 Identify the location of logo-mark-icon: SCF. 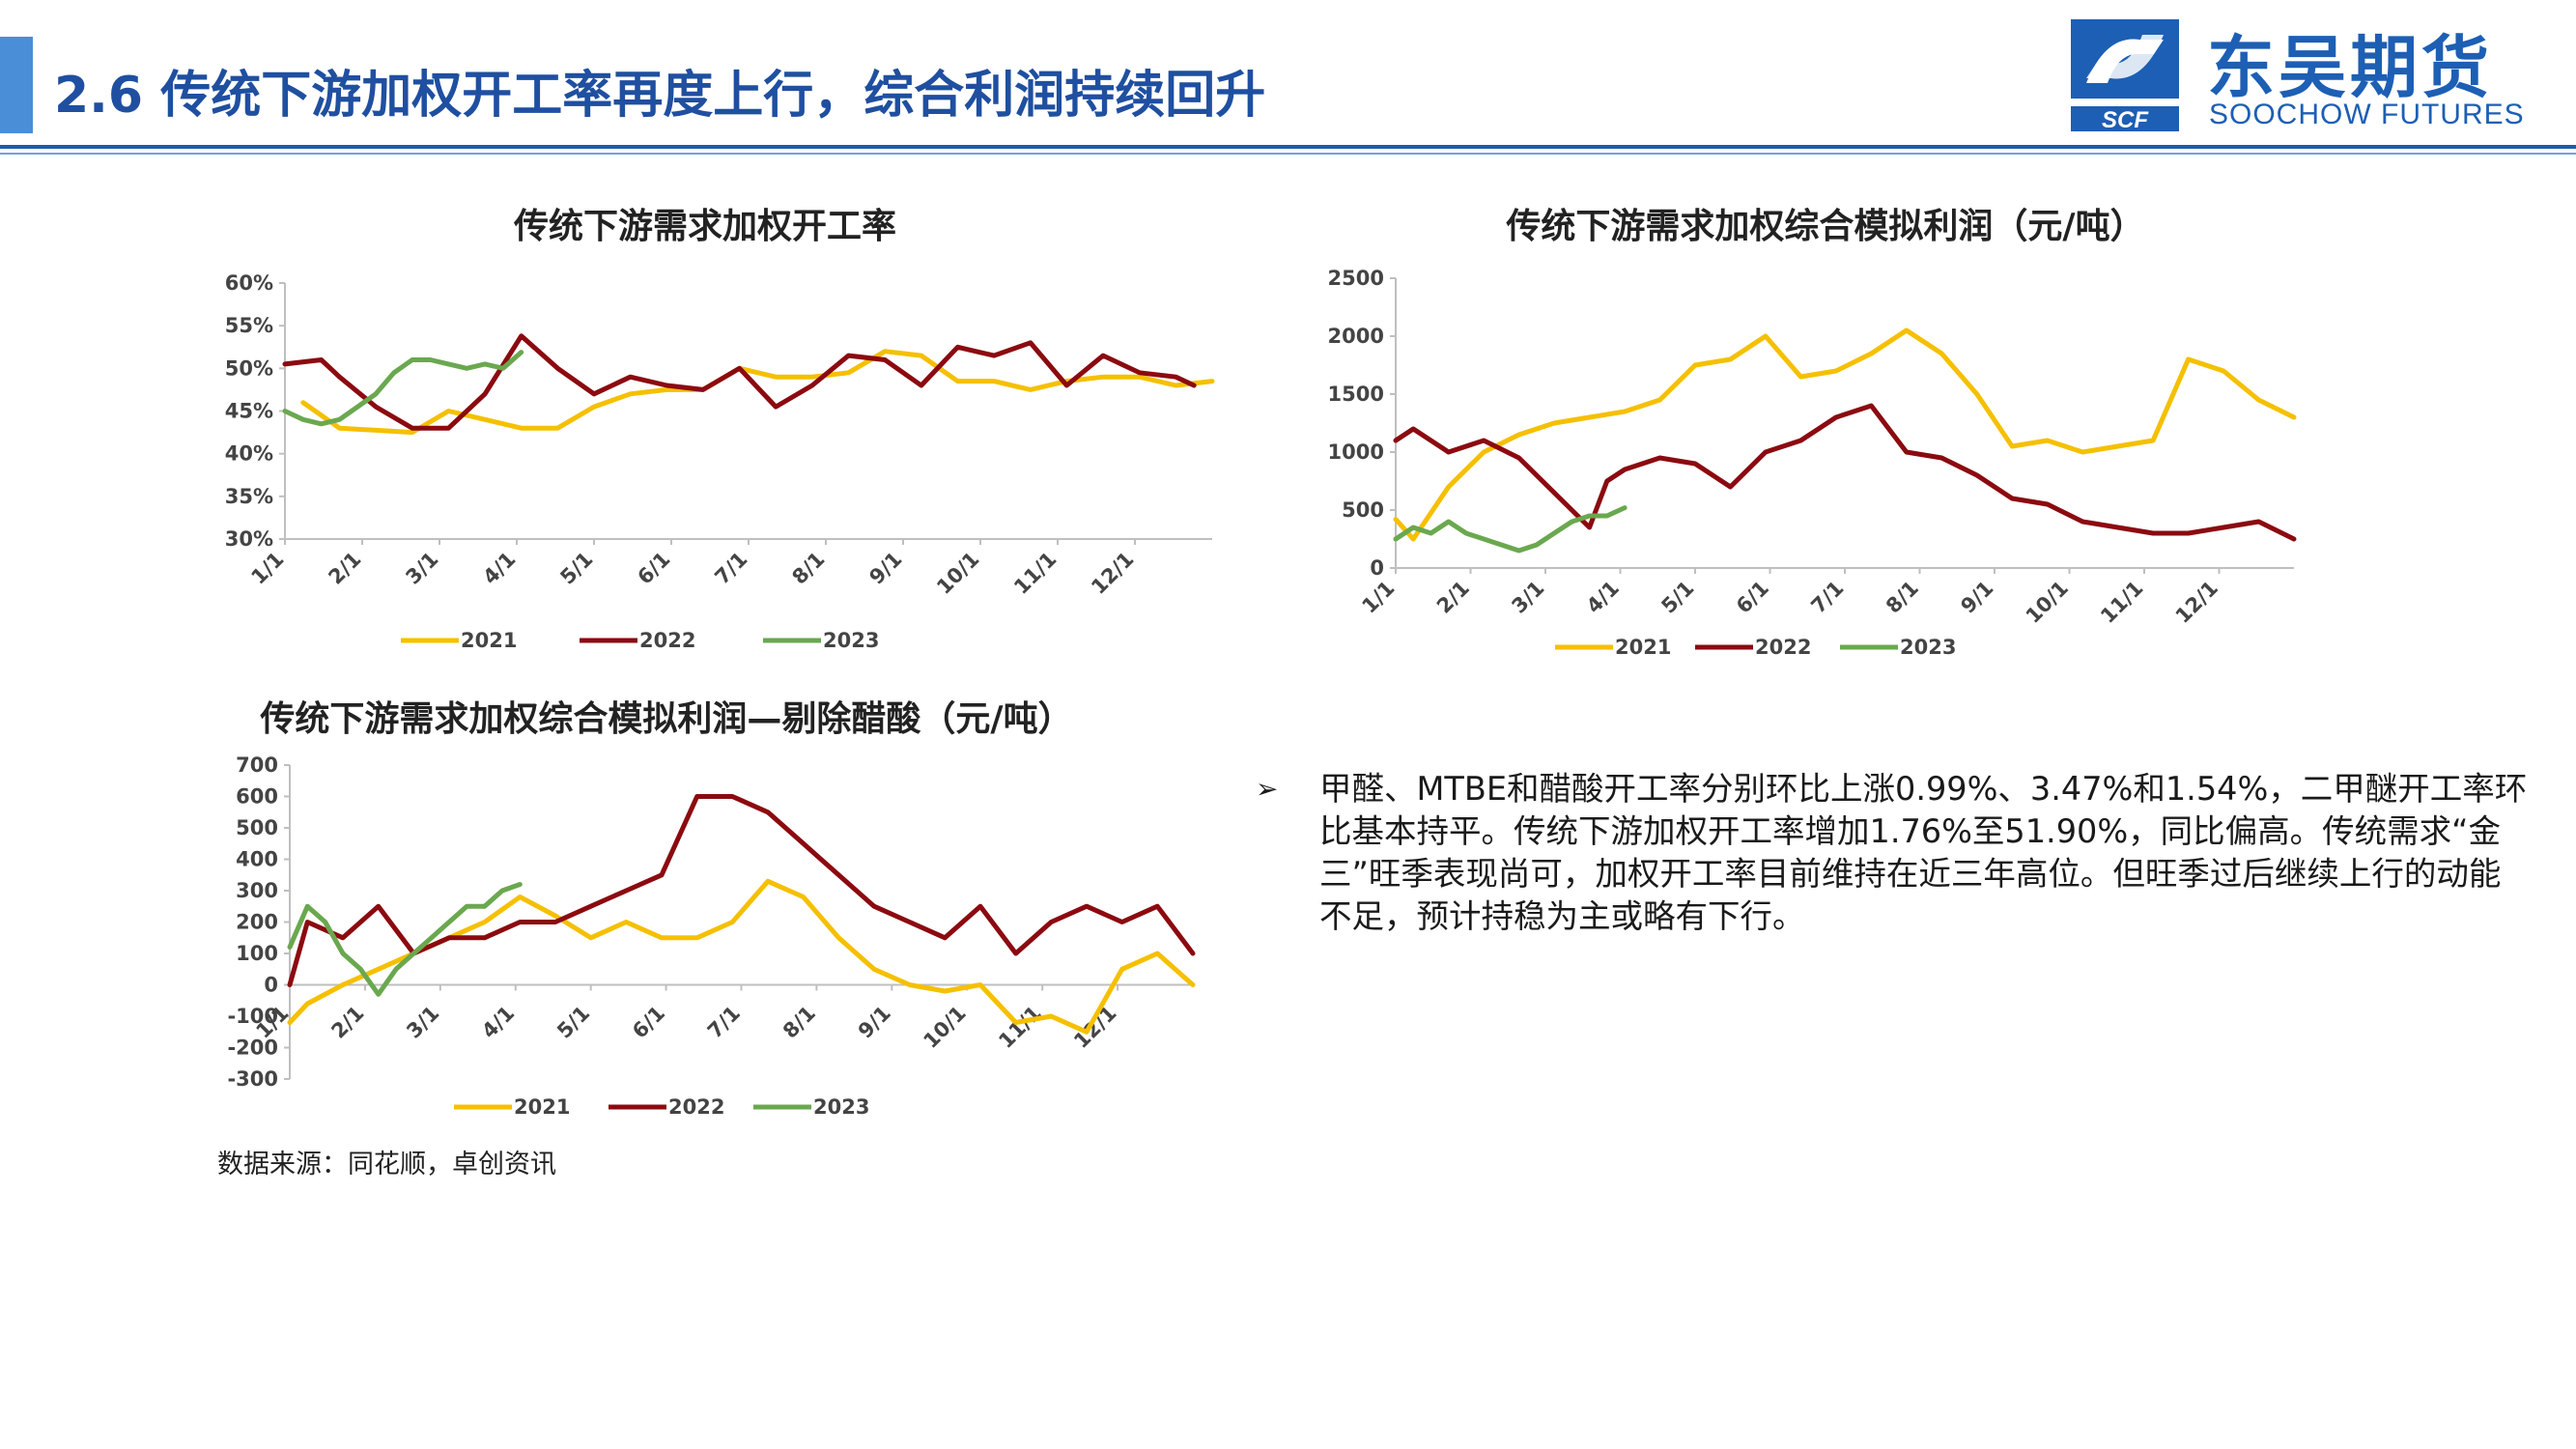
(2125, 76).